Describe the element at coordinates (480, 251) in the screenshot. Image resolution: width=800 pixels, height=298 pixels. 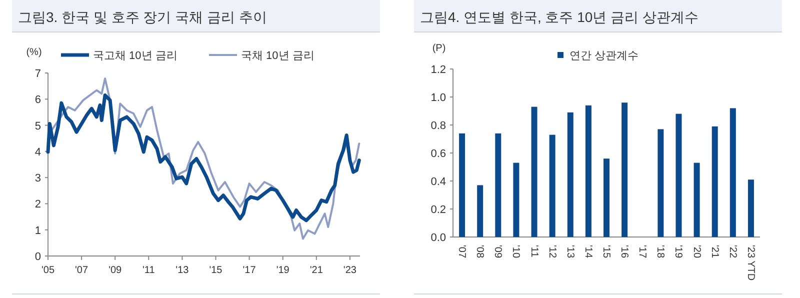
I see `x-tick-label: '08` at that location.